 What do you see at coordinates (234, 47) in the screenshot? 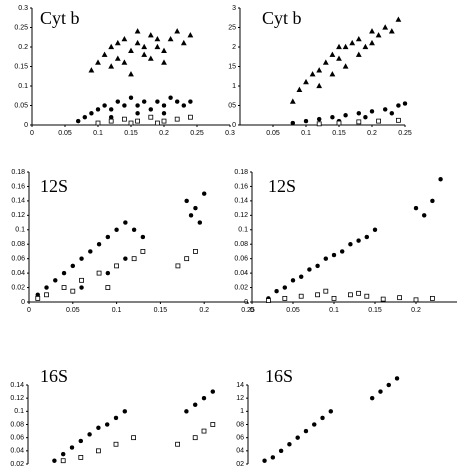
I see `y-tick-label: 2` at bounding box center [234, 47].